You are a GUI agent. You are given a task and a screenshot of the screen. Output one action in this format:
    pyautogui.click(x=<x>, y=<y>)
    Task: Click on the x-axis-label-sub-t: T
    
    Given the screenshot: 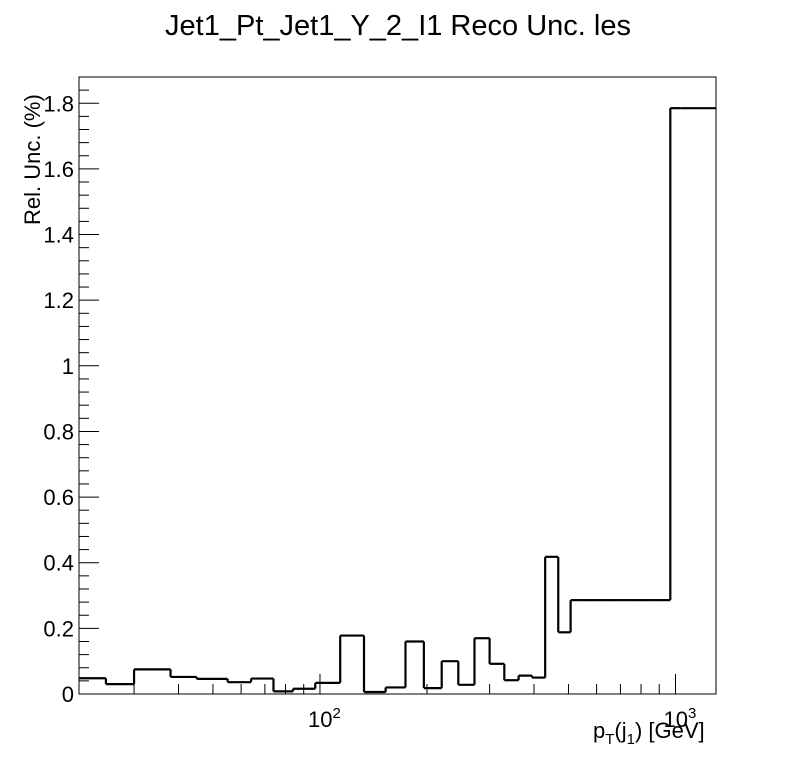 What is the action you would take?
    pyautogui.click(x=610, y=739)
    